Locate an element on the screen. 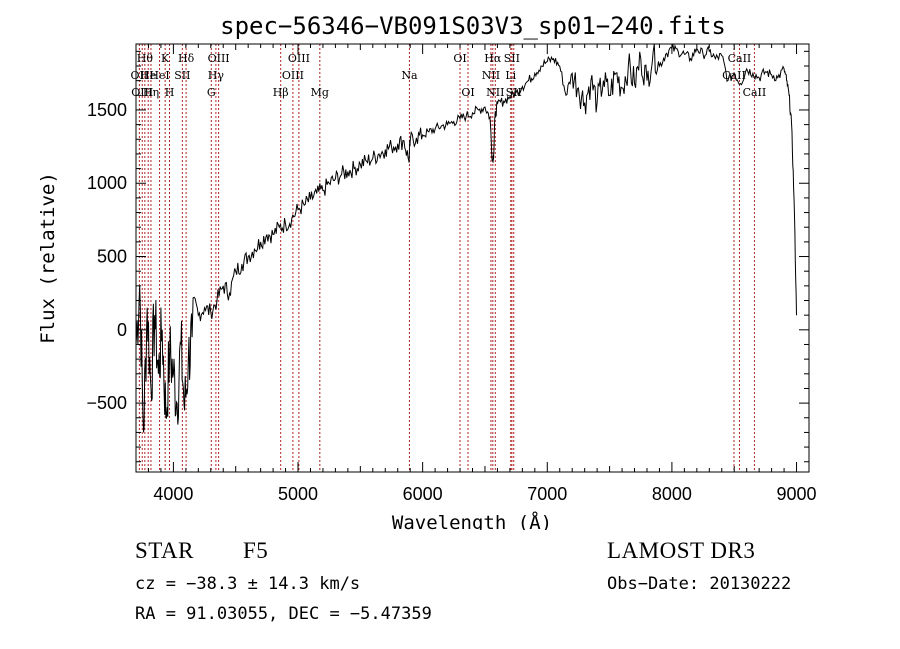 This screenshot has width=900, height=649. subclass-label: F5 is located at coordinates (256, 550).